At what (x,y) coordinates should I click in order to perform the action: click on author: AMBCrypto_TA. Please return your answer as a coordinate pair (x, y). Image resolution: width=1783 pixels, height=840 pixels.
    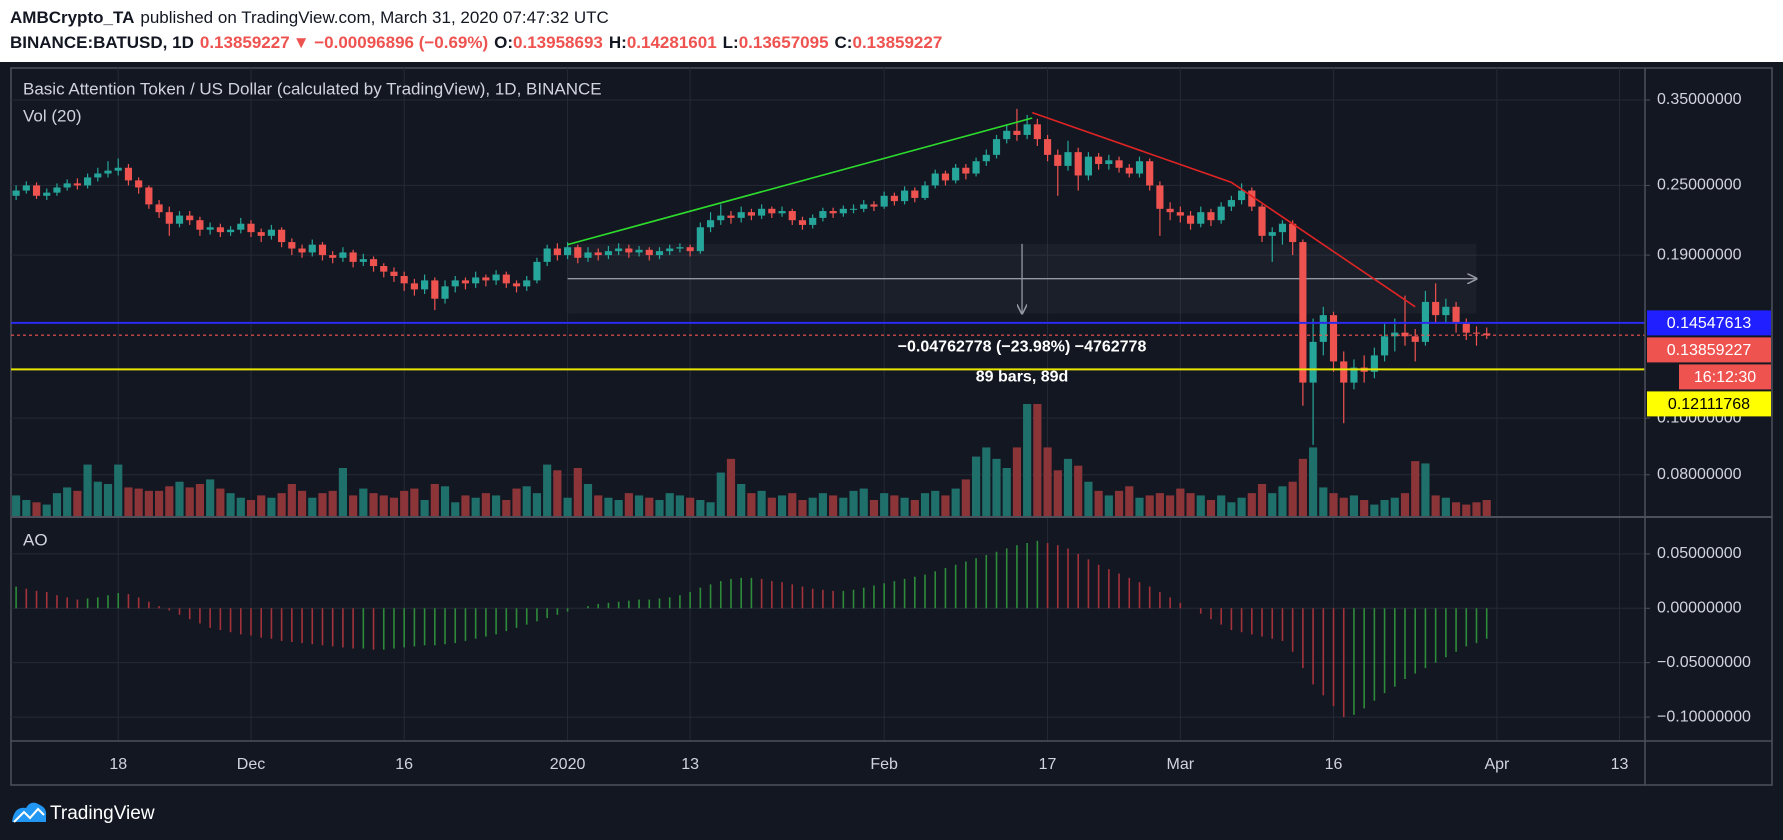
    Looking at the image, I should click on (72, 17).